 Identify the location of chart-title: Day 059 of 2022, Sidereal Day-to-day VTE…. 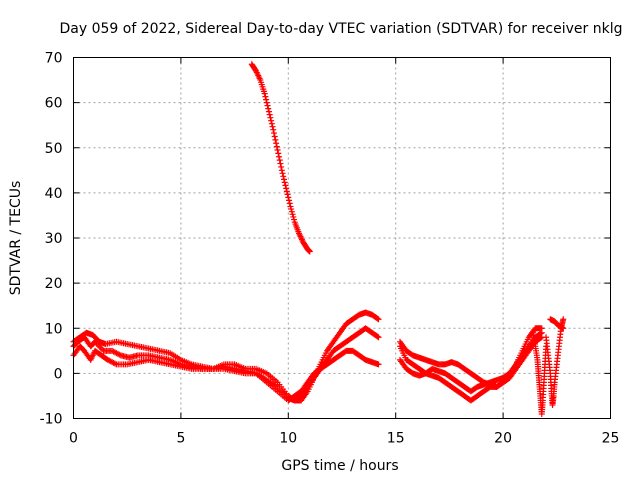
(341, 29).